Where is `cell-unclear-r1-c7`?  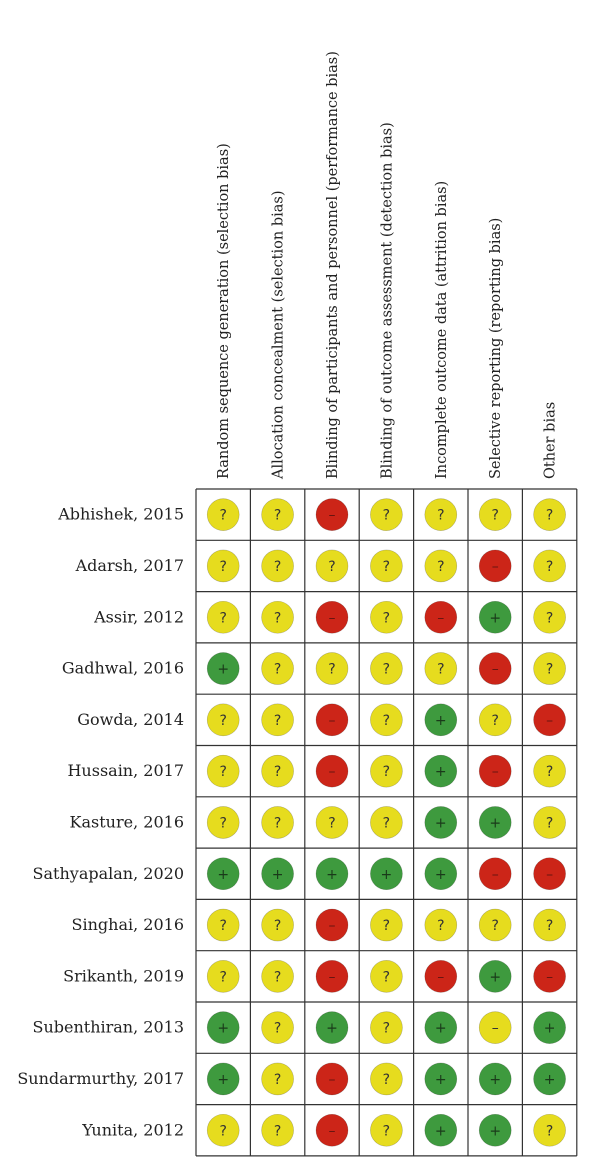
cell-unclear-r1-c7 is located at coordinates (549, 514).